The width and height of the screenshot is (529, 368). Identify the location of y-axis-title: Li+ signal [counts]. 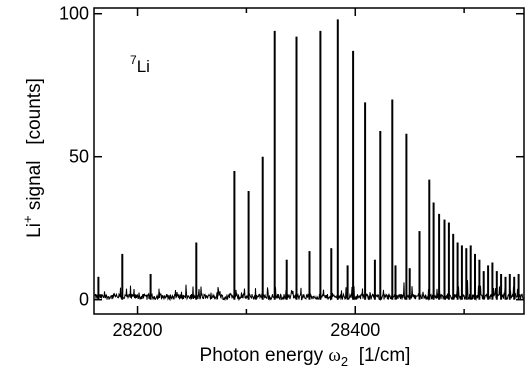
(32, 158).